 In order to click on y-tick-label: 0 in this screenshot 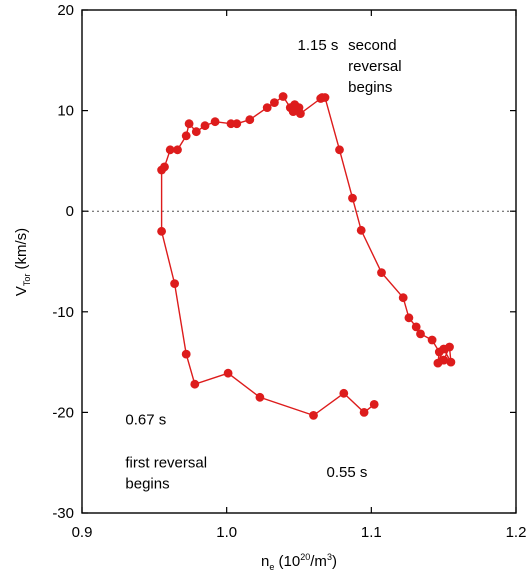, I will do `click(70, 211)`.